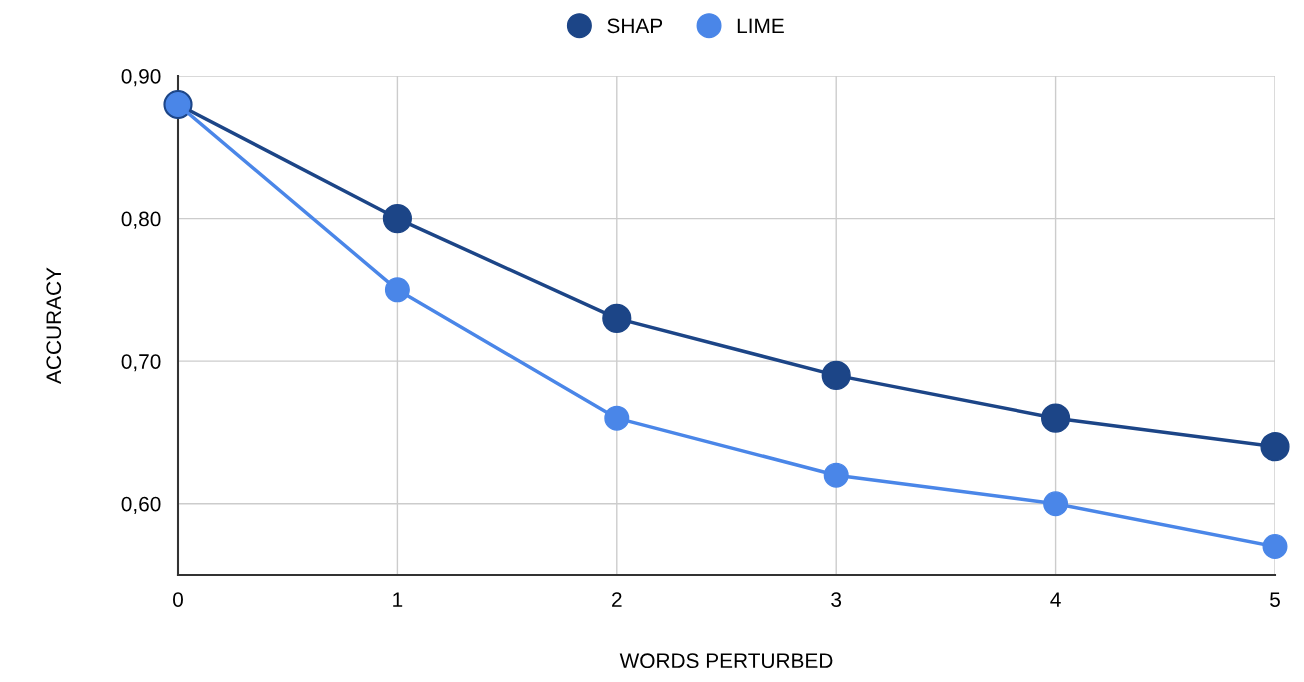 This screenshot has height=682, width=1304. Describe the element at coordinates (141, 363) in the screenshot. I see `y-tick-label: 0,70` at that location.